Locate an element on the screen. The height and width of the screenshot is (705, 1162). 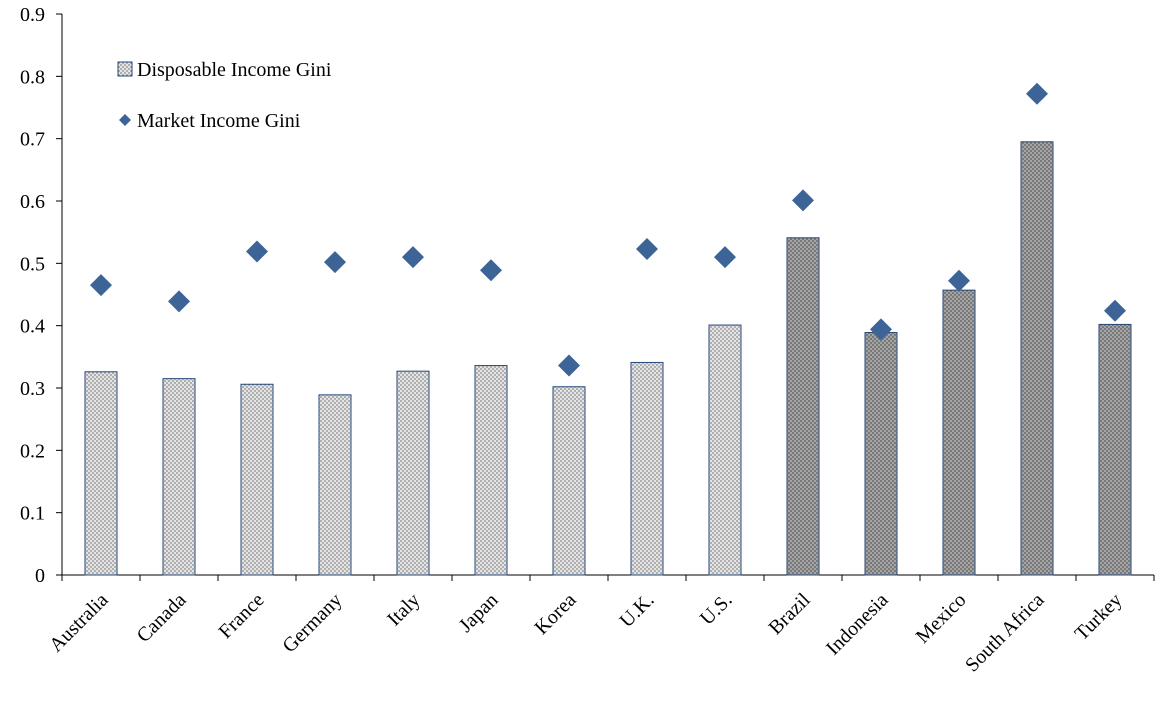
y-tick-label: 0.9 is located at coordinates (32, 15).